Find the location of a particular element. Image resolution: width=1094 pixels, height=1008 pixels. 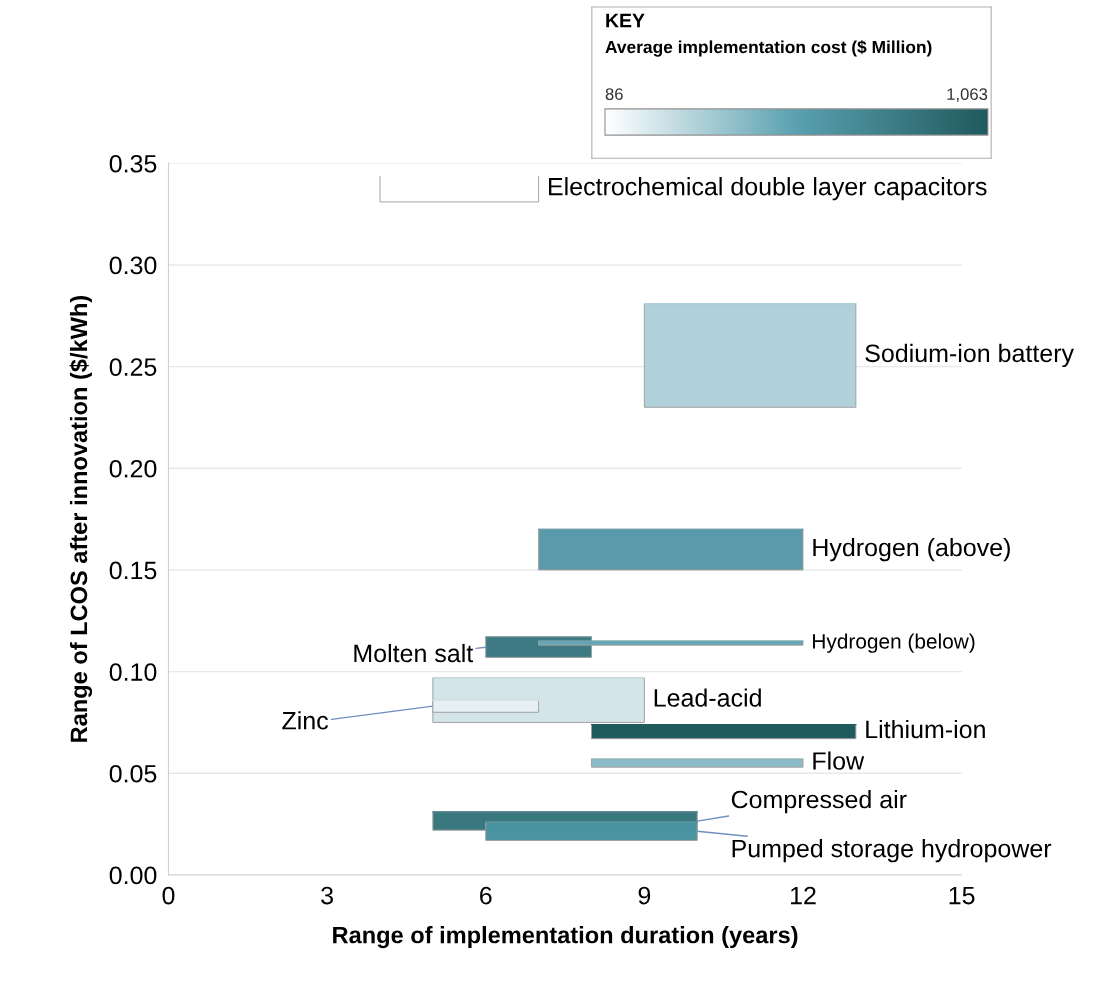

y-tick-label: 0.25 is located at coordinates (133, 367).